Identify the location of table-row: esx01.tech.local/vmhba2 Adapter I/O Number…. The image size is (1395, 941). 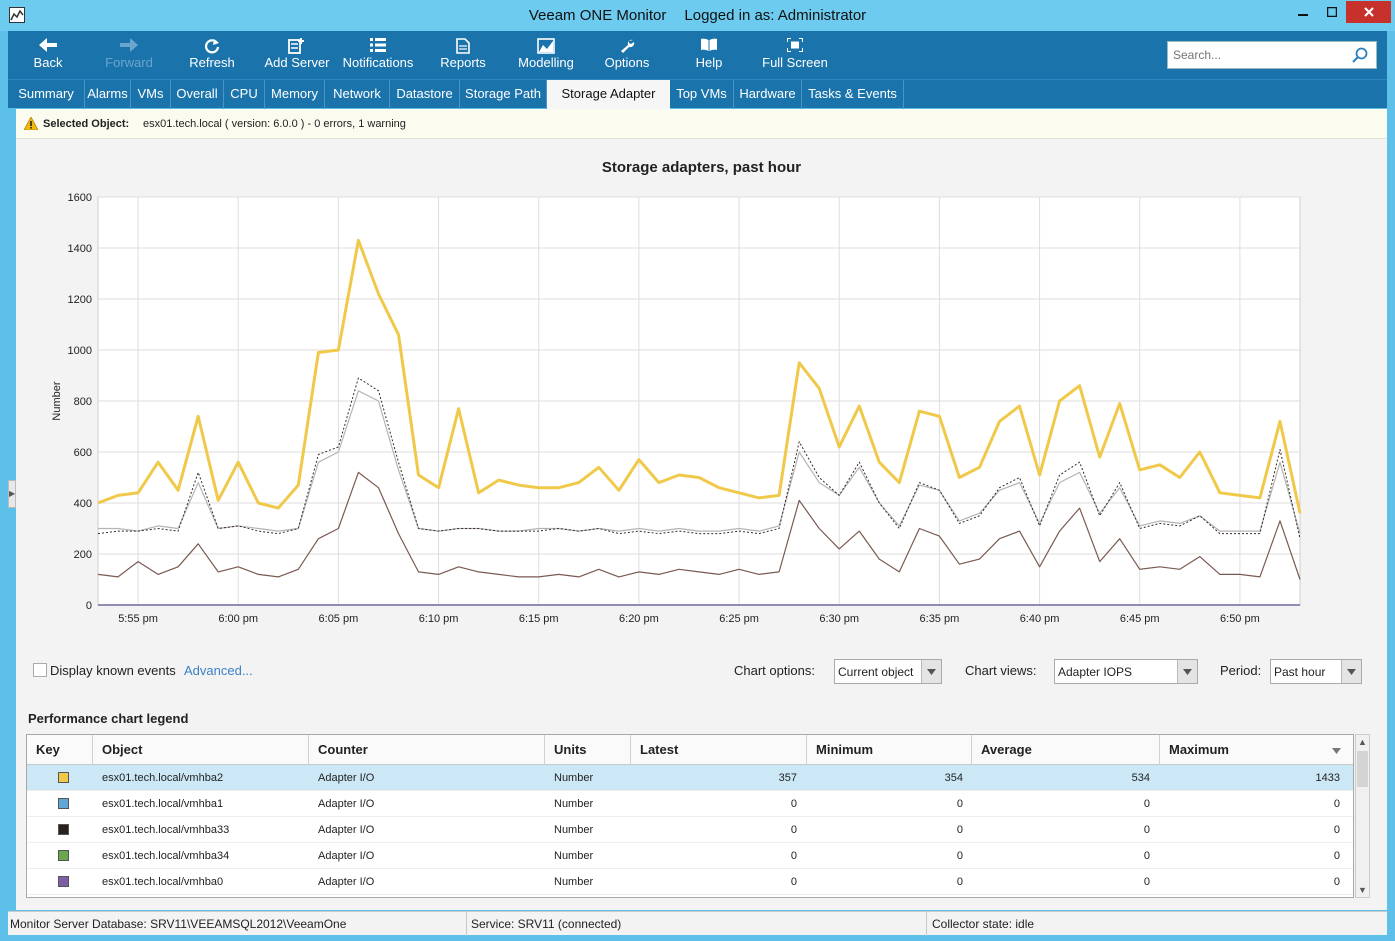
(690, 778).